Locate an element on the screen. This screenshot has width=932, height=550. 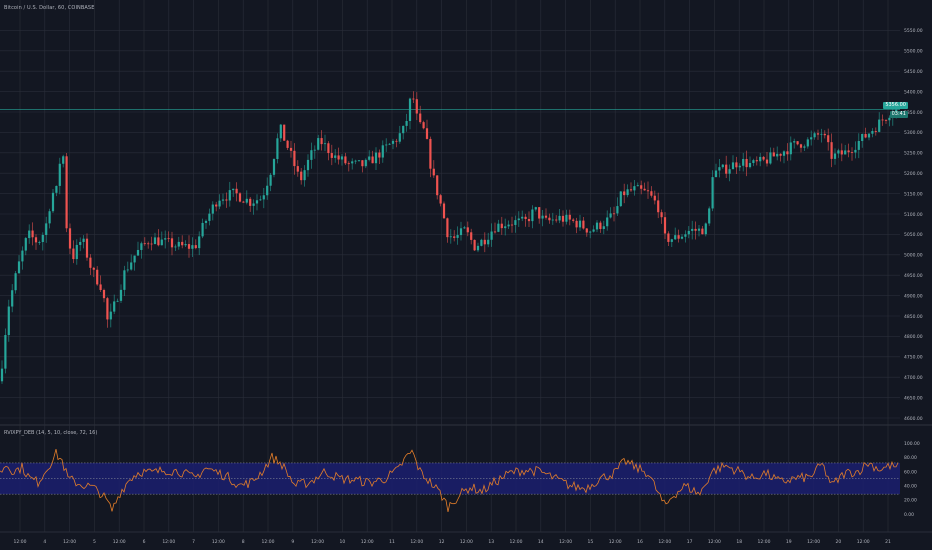
price-tick-label: 5150.00 is located at coordinates (913, 194).